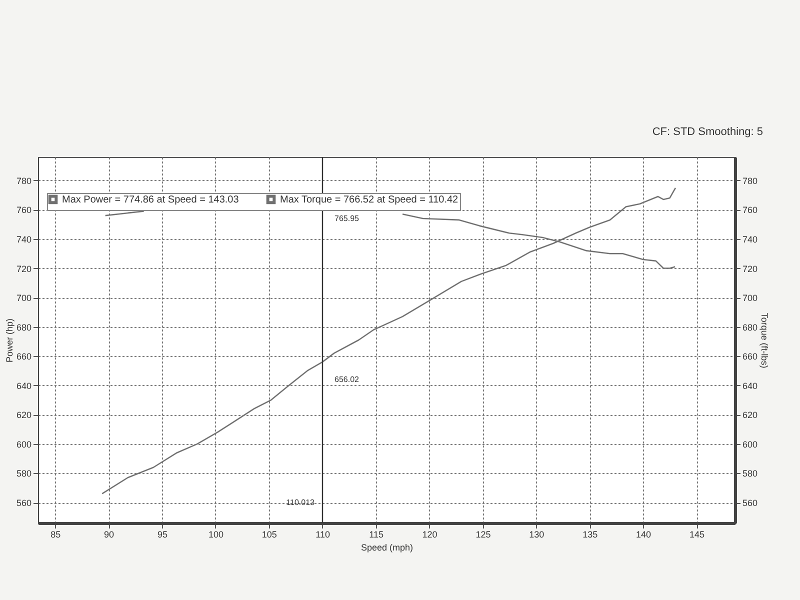 The image size is (800, 600). I want to click on y-tick-label: 560, so click(24, 503).